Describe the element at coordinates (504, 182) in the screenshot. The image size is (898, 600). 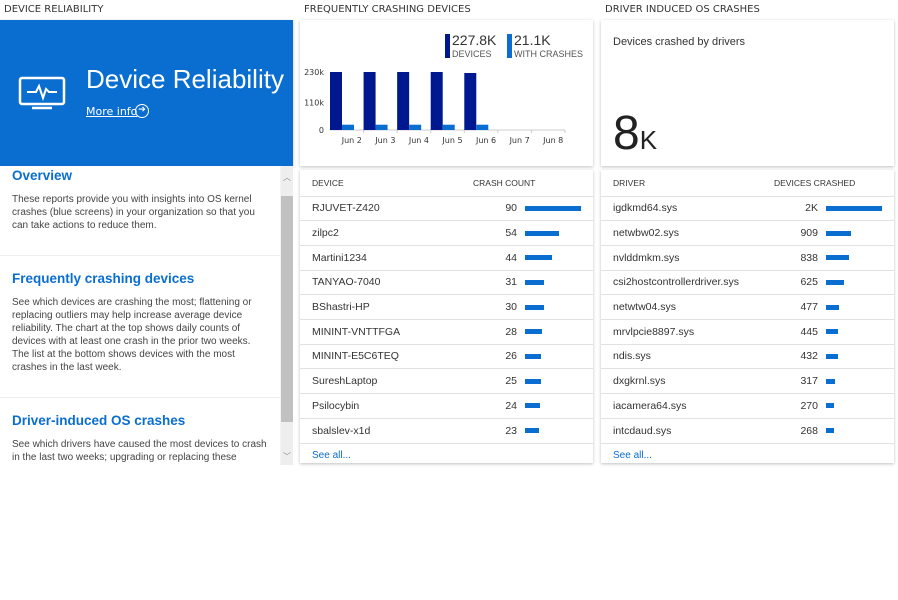
I see `col-crash-count: CRASH COUNT` at that location.